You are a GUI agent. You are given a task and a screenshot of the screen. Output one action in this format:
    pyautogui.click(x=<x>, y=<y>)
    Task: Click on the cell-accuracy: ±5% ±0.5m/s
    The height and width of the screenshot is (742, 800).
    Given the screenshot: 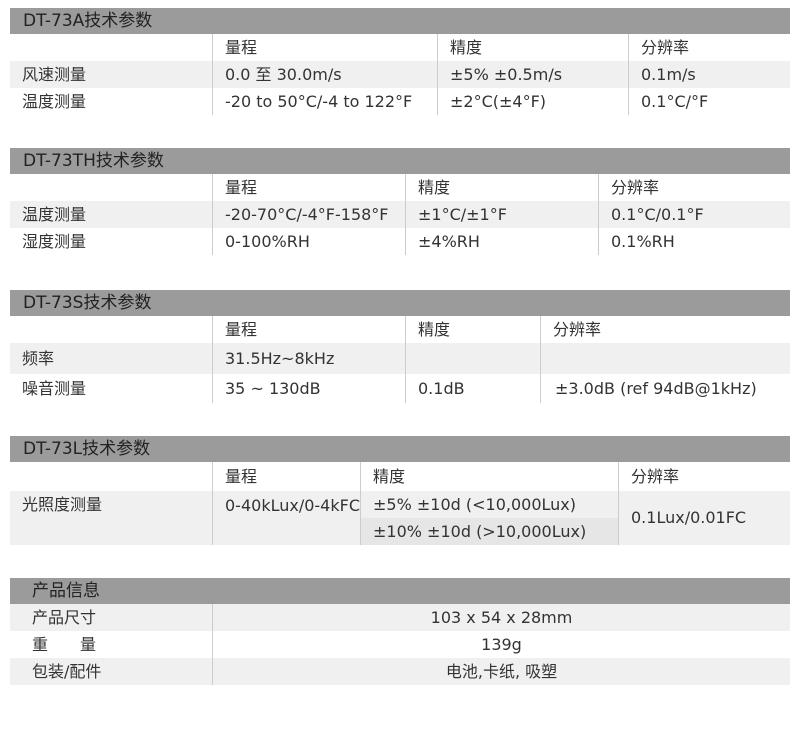 What is the action you would take?
    pyautogui.click(x=532, y=74)
    